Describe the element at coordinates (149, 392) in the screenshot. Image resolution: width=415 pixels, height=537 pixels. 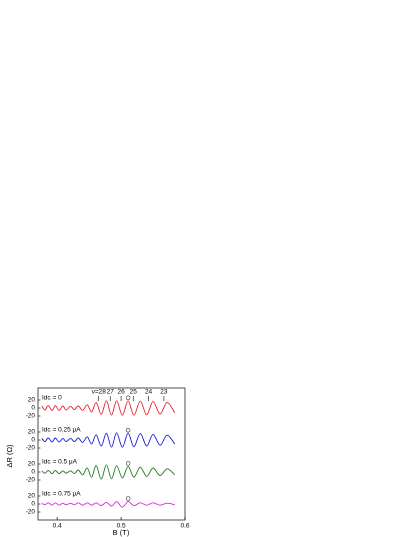
I see `annotation: 24` at that location.